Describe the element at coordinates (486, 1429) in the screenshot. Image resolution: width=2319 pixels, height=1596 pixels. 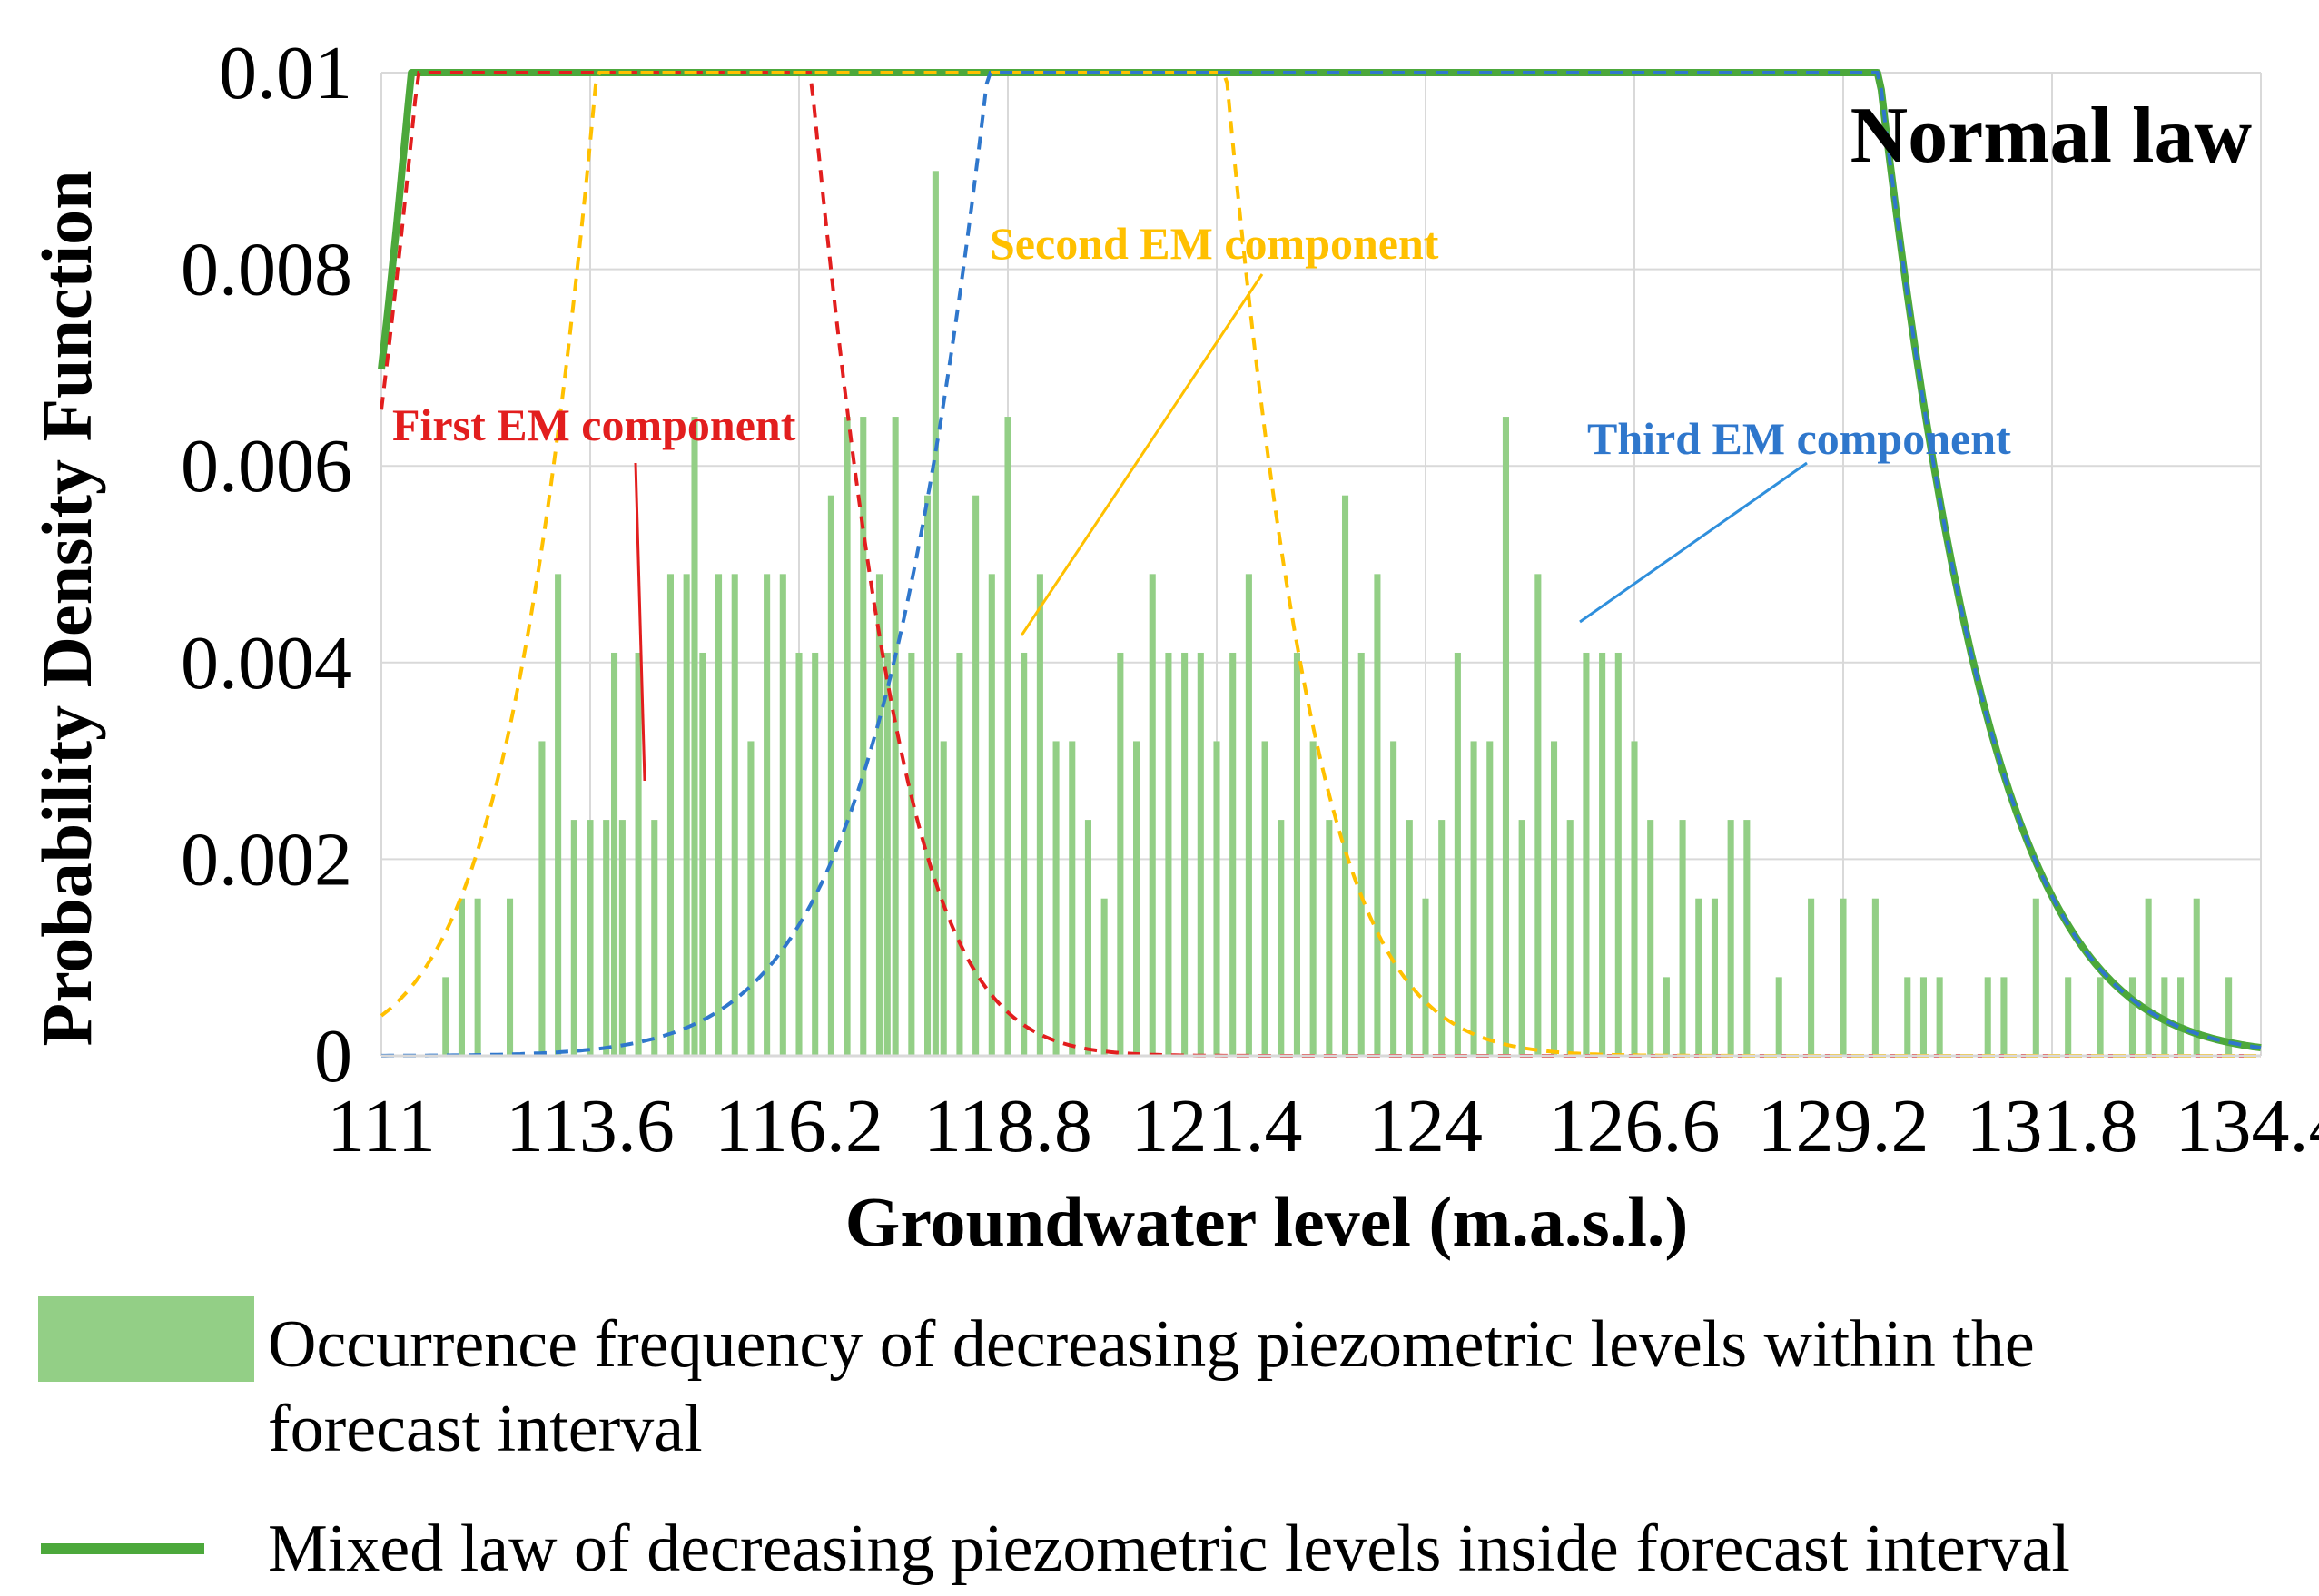
I see `legend-label-histogram-cont: forecast interval` at that location.